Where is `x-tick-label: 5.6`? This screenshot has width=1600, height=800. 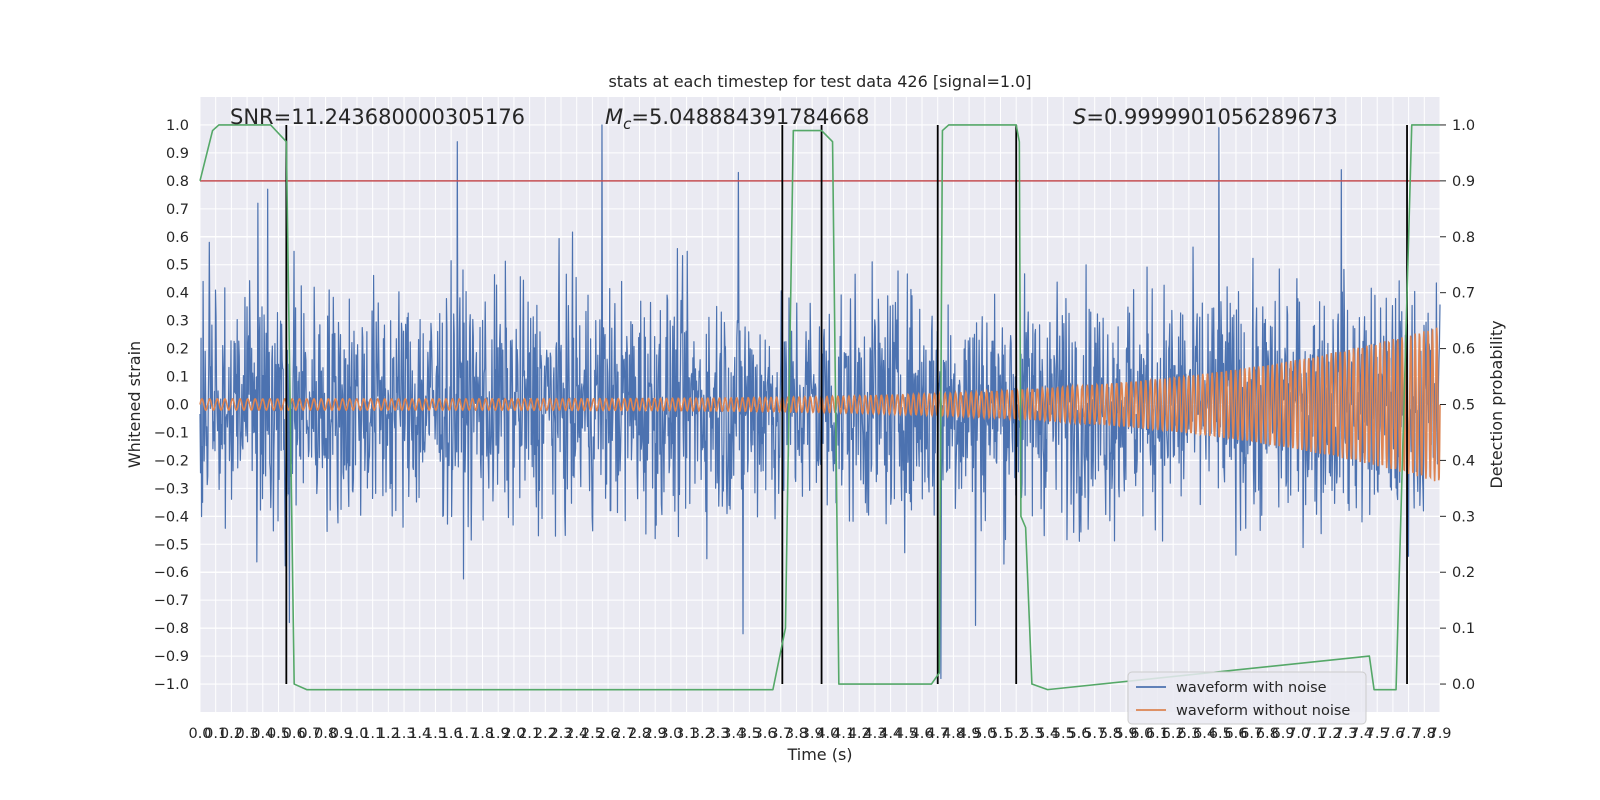 x-tick-label: 5.6 is located at coordinates (1078, 734).